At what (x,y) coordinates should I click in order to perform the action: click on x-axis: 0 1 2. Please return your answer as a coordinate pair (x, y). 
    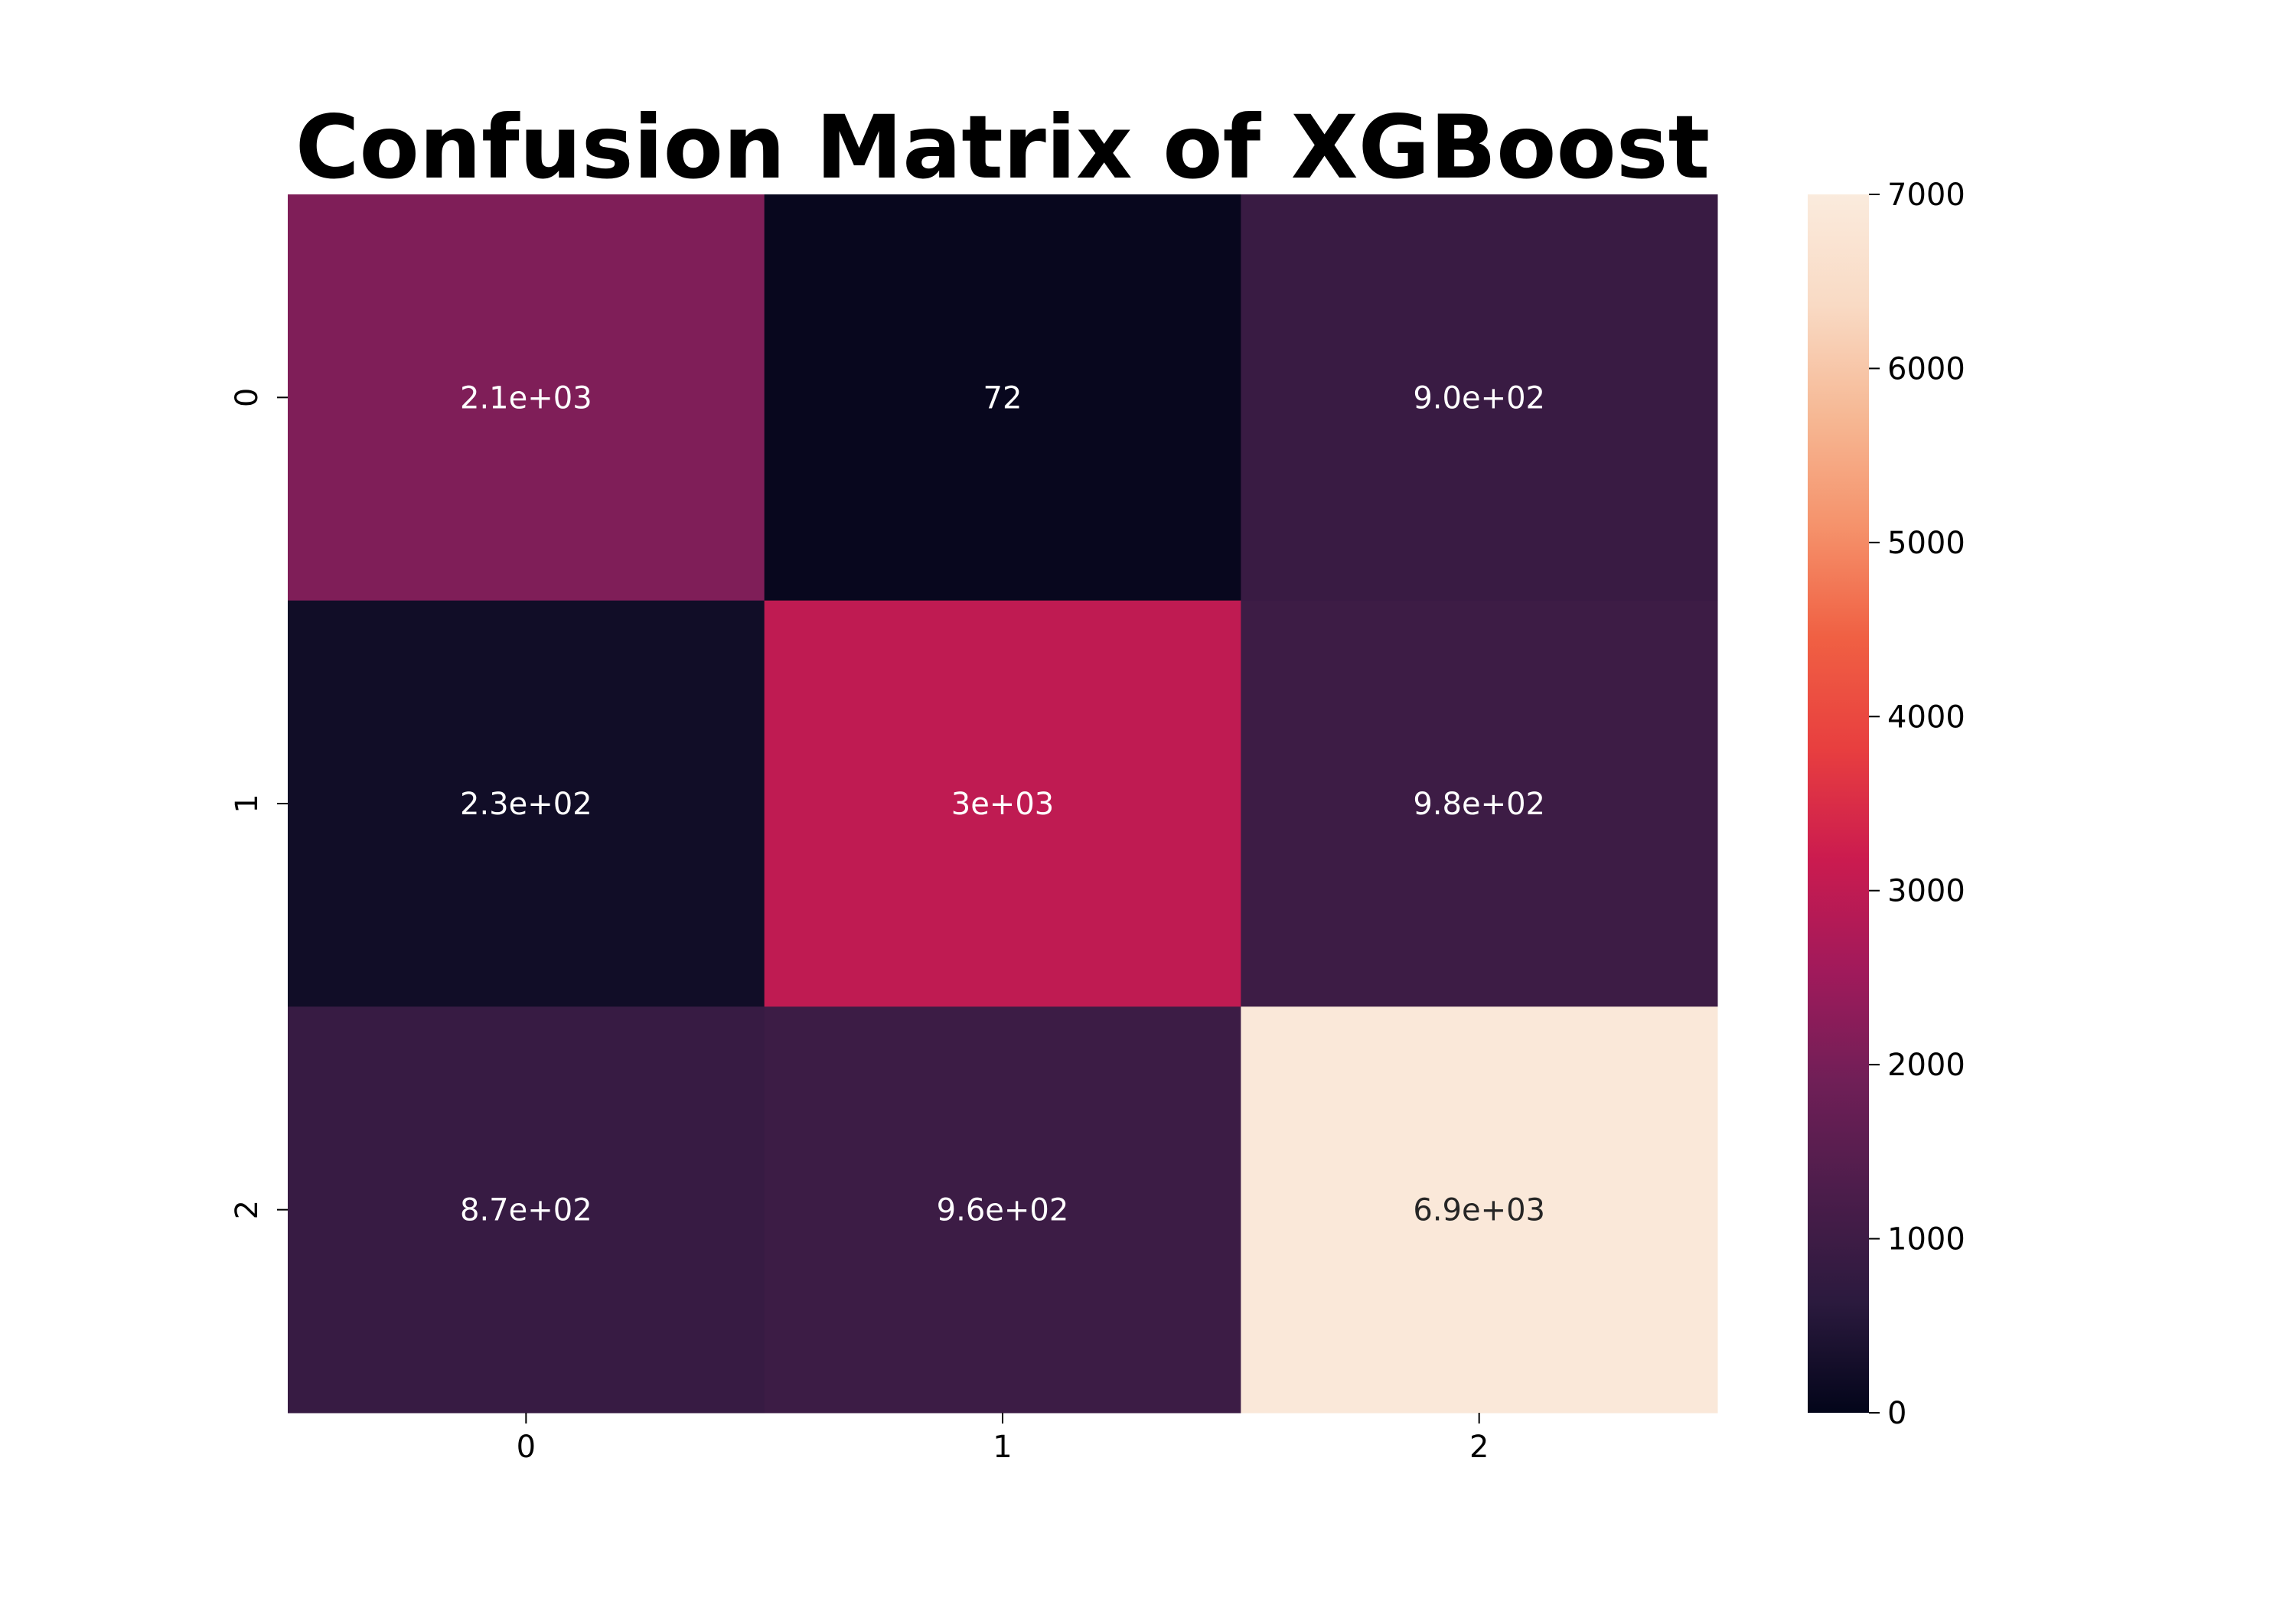
    Looking at the image, I should click on (1003, 1439).